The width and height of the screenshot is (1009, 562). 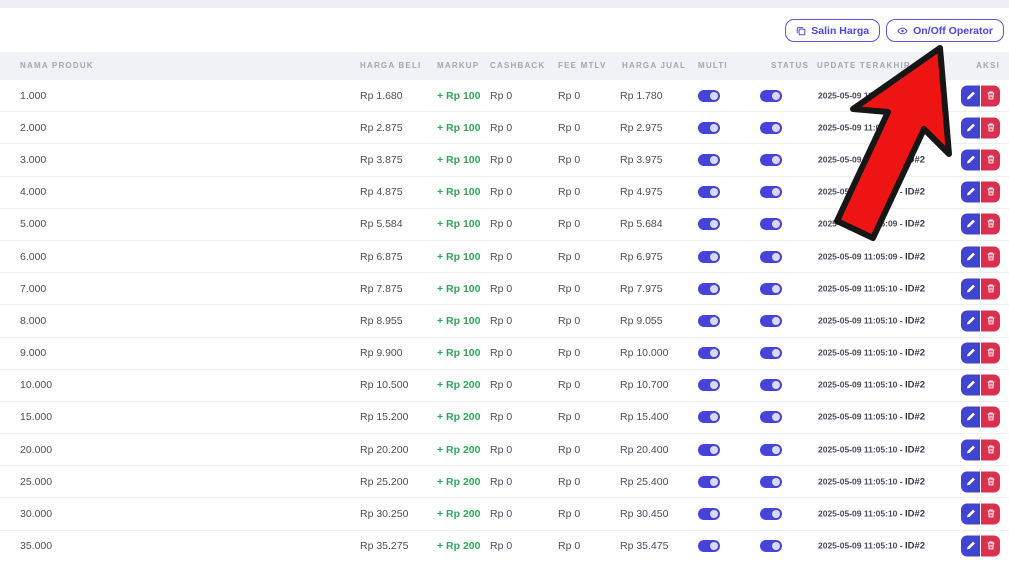 What do you see at coordinates (945, 30) in the screenshot?
I see `onoff-operator-button: On/Off Operator` at bounding box center [945, 30].